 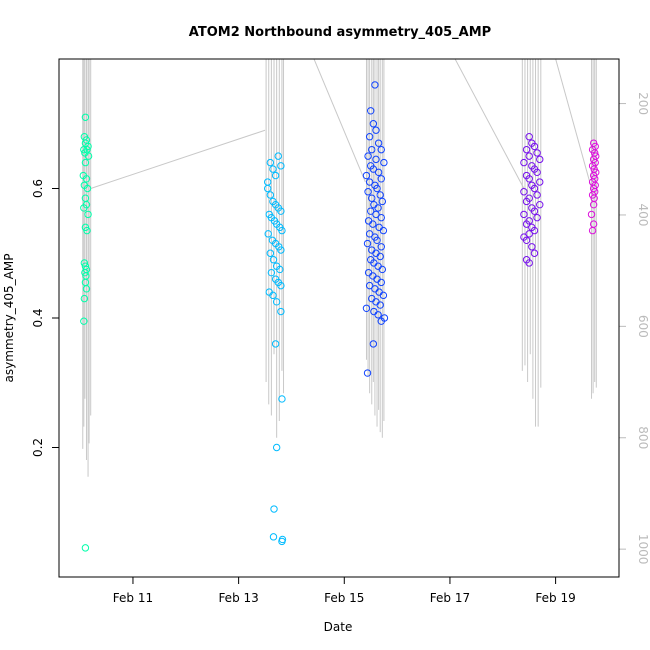 What do you see at coordinates (133, 598) in the screenshot?
I see `x-tick-label: Feb 11` at bounding box center [133, 598].